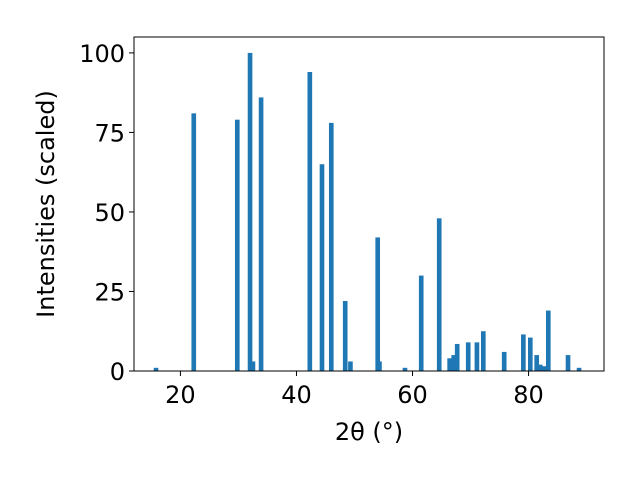 The height and width of the screenshot is (480, 640). I want to click on x-tick-label: 20, so click(180, 395).